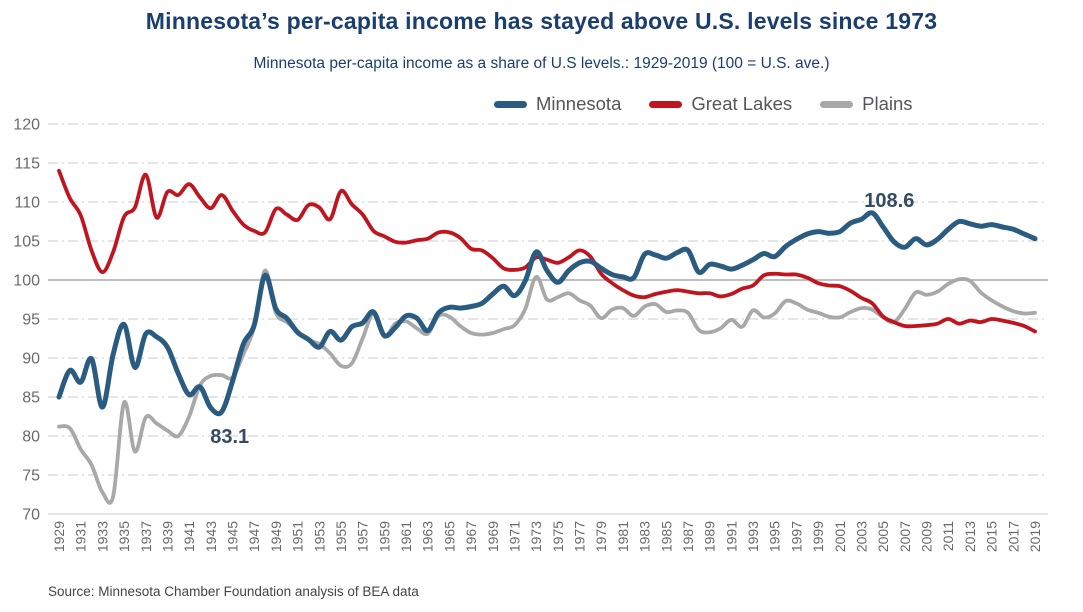  What do you see at coordinates (889, 201) in the screenshot?
I see `annotation-108-6: 108.6` at bounding box center [889, 201].